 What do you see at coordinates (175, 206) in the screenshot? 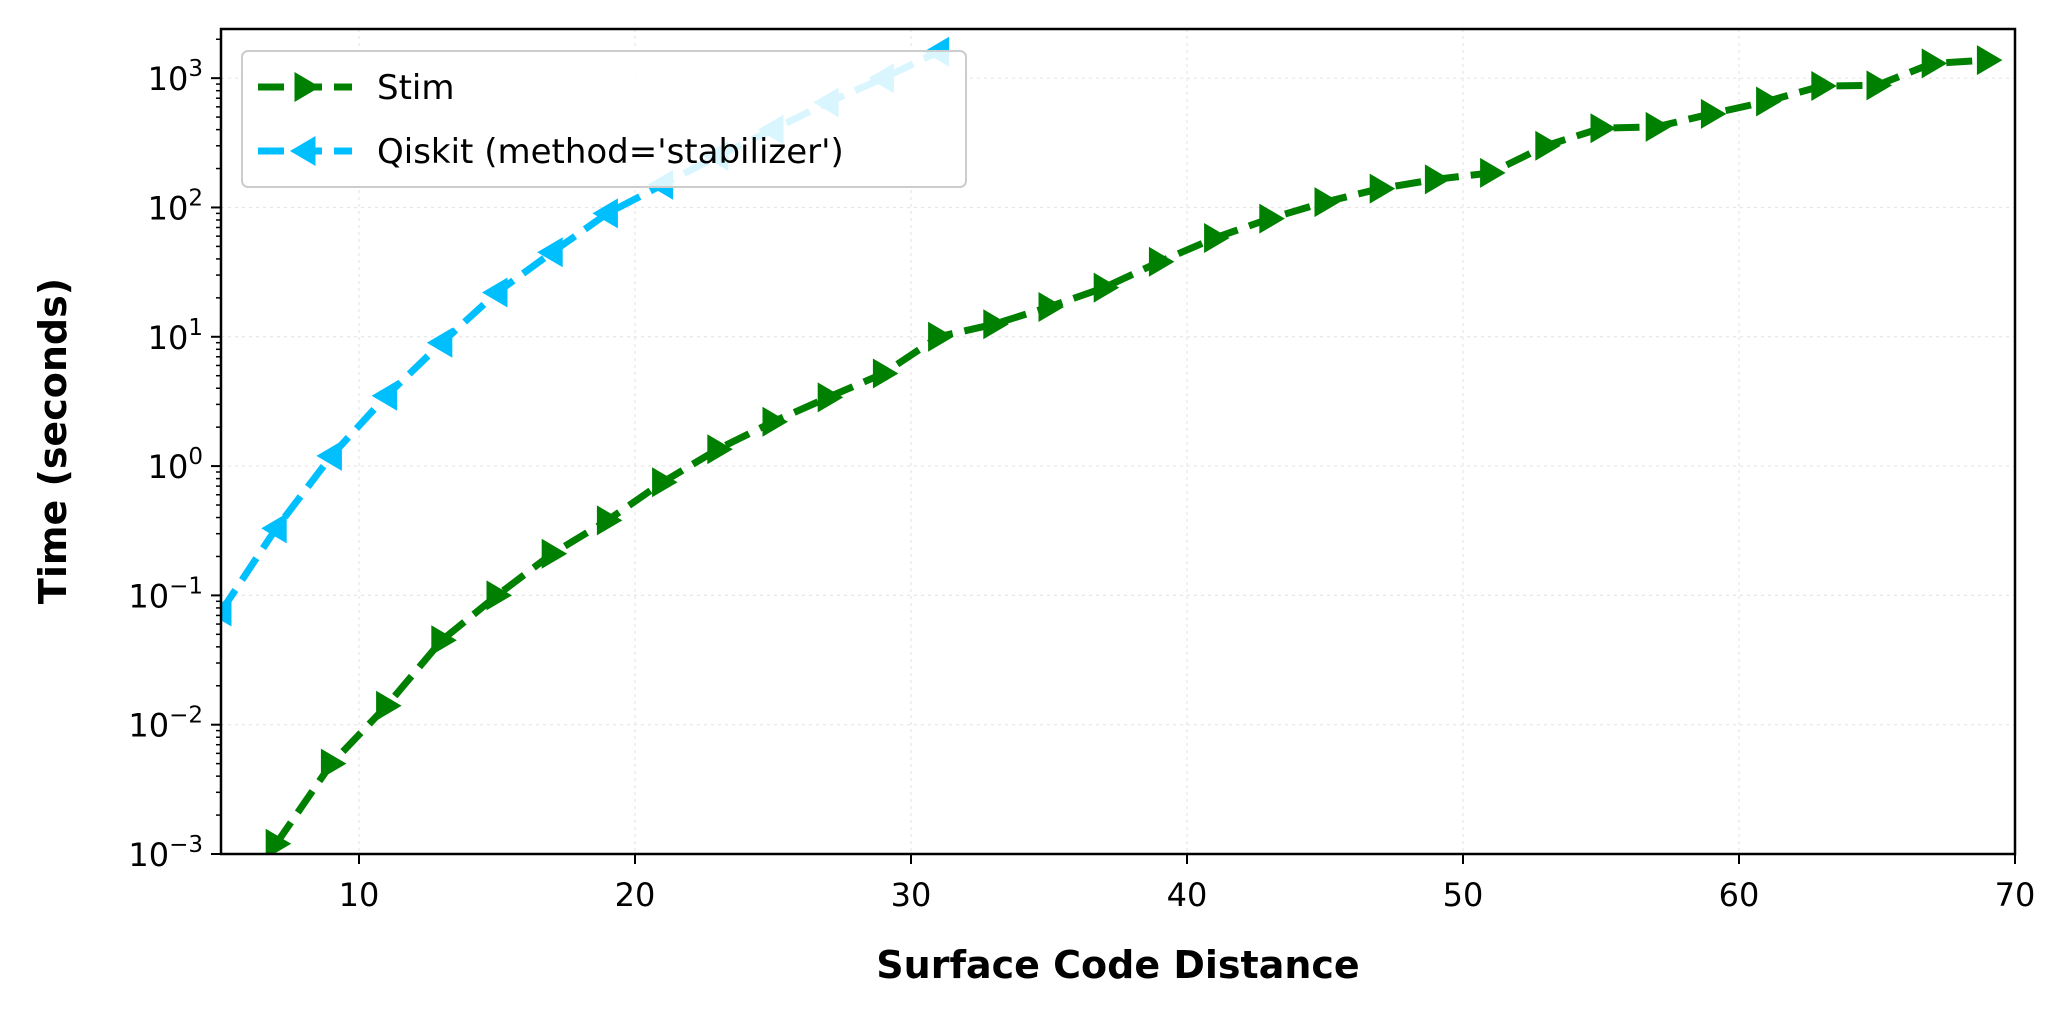
I see `y-tick-label: 10²` at bounding box center [175, 206].